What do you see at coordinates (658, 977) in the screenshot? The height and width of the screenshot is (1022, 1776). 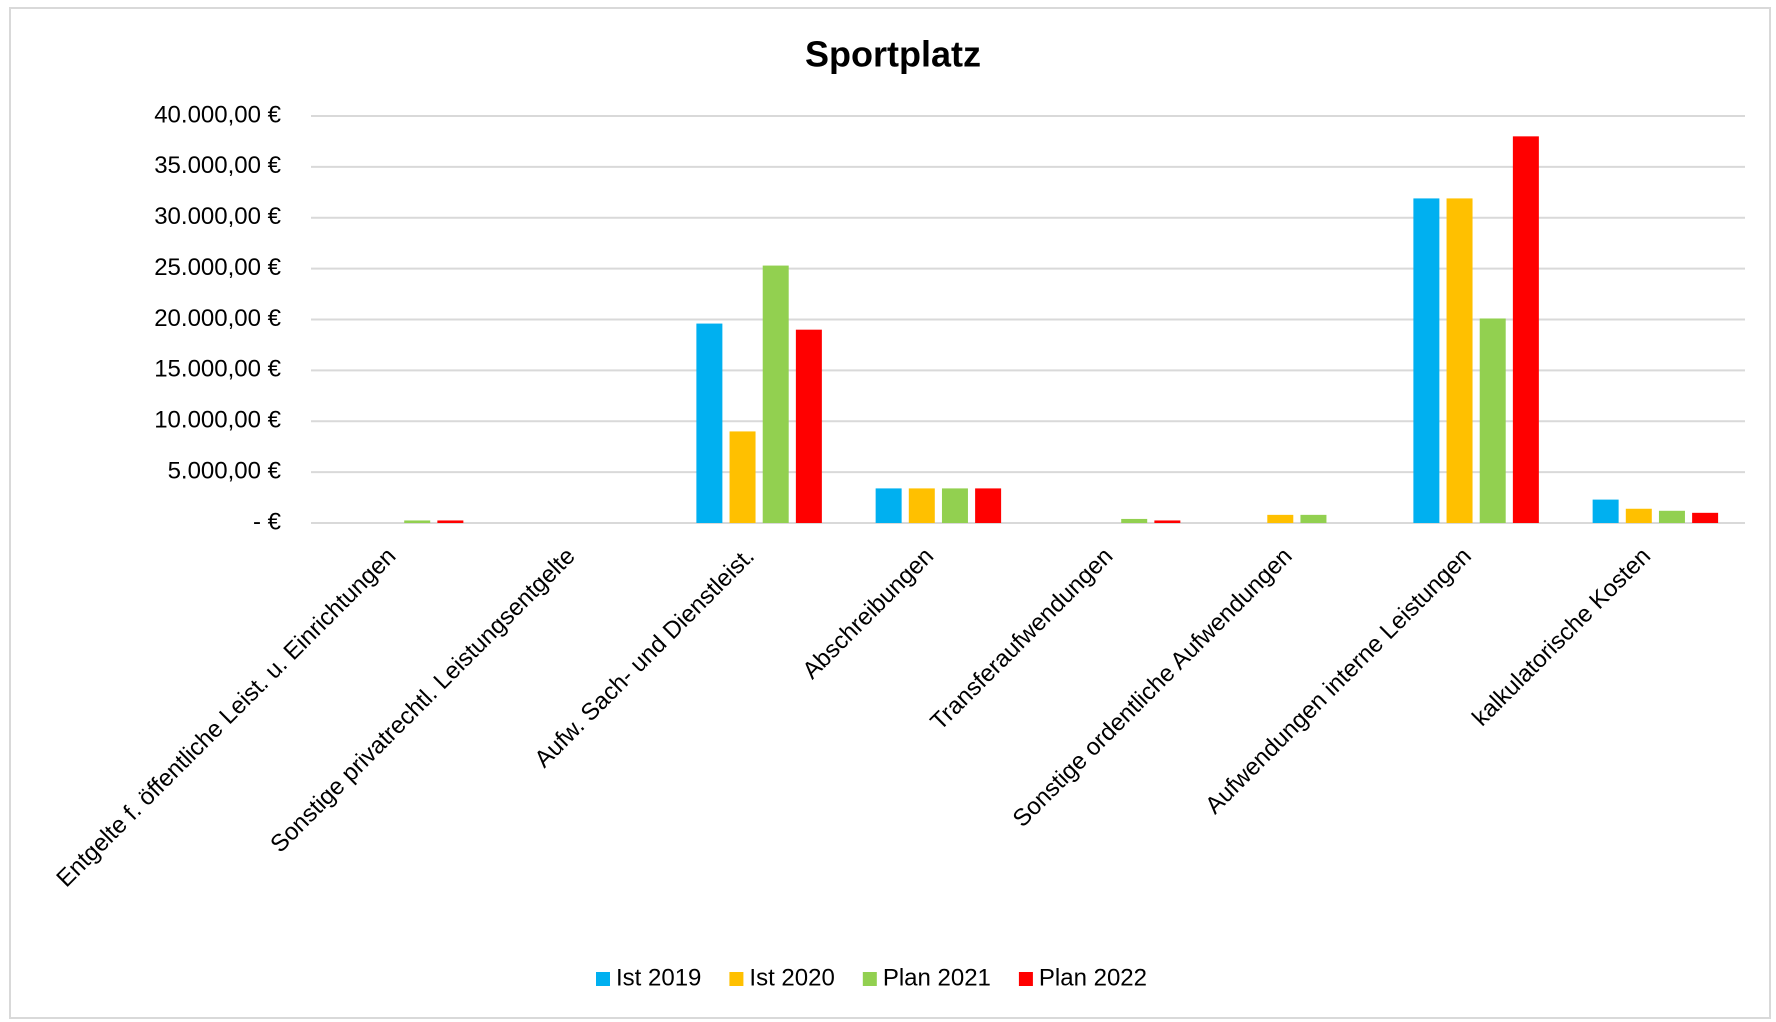 I see `legend-label: Ist 2019` at bounding box center [658, 977].